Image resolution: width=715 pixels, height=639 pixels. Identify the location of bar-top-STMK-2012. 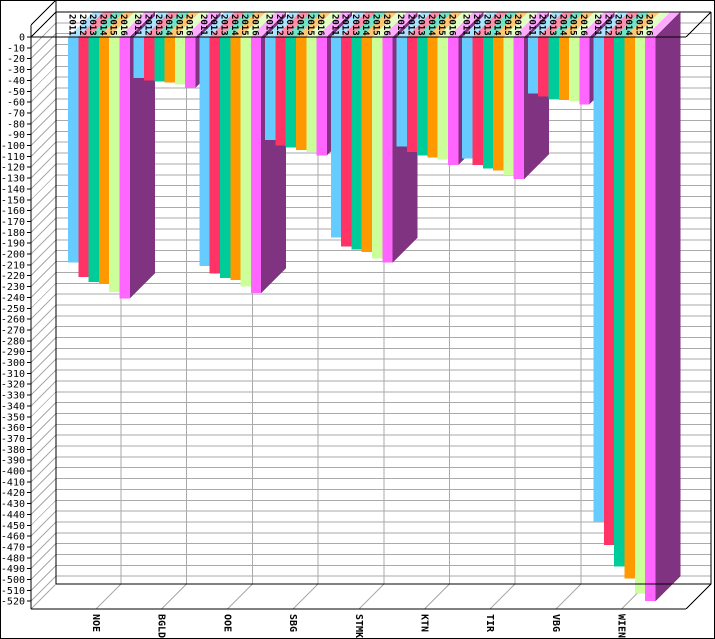
(359, 24).